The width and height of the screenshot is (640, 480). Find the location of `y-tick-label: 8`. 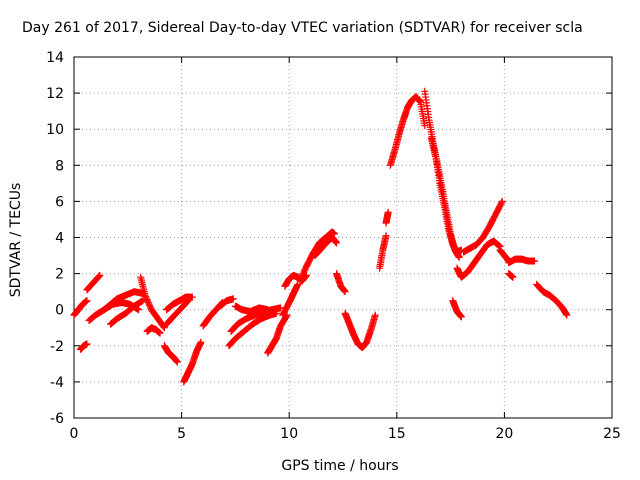

y-tick-label: 8 is located at coordinates (59, 166).